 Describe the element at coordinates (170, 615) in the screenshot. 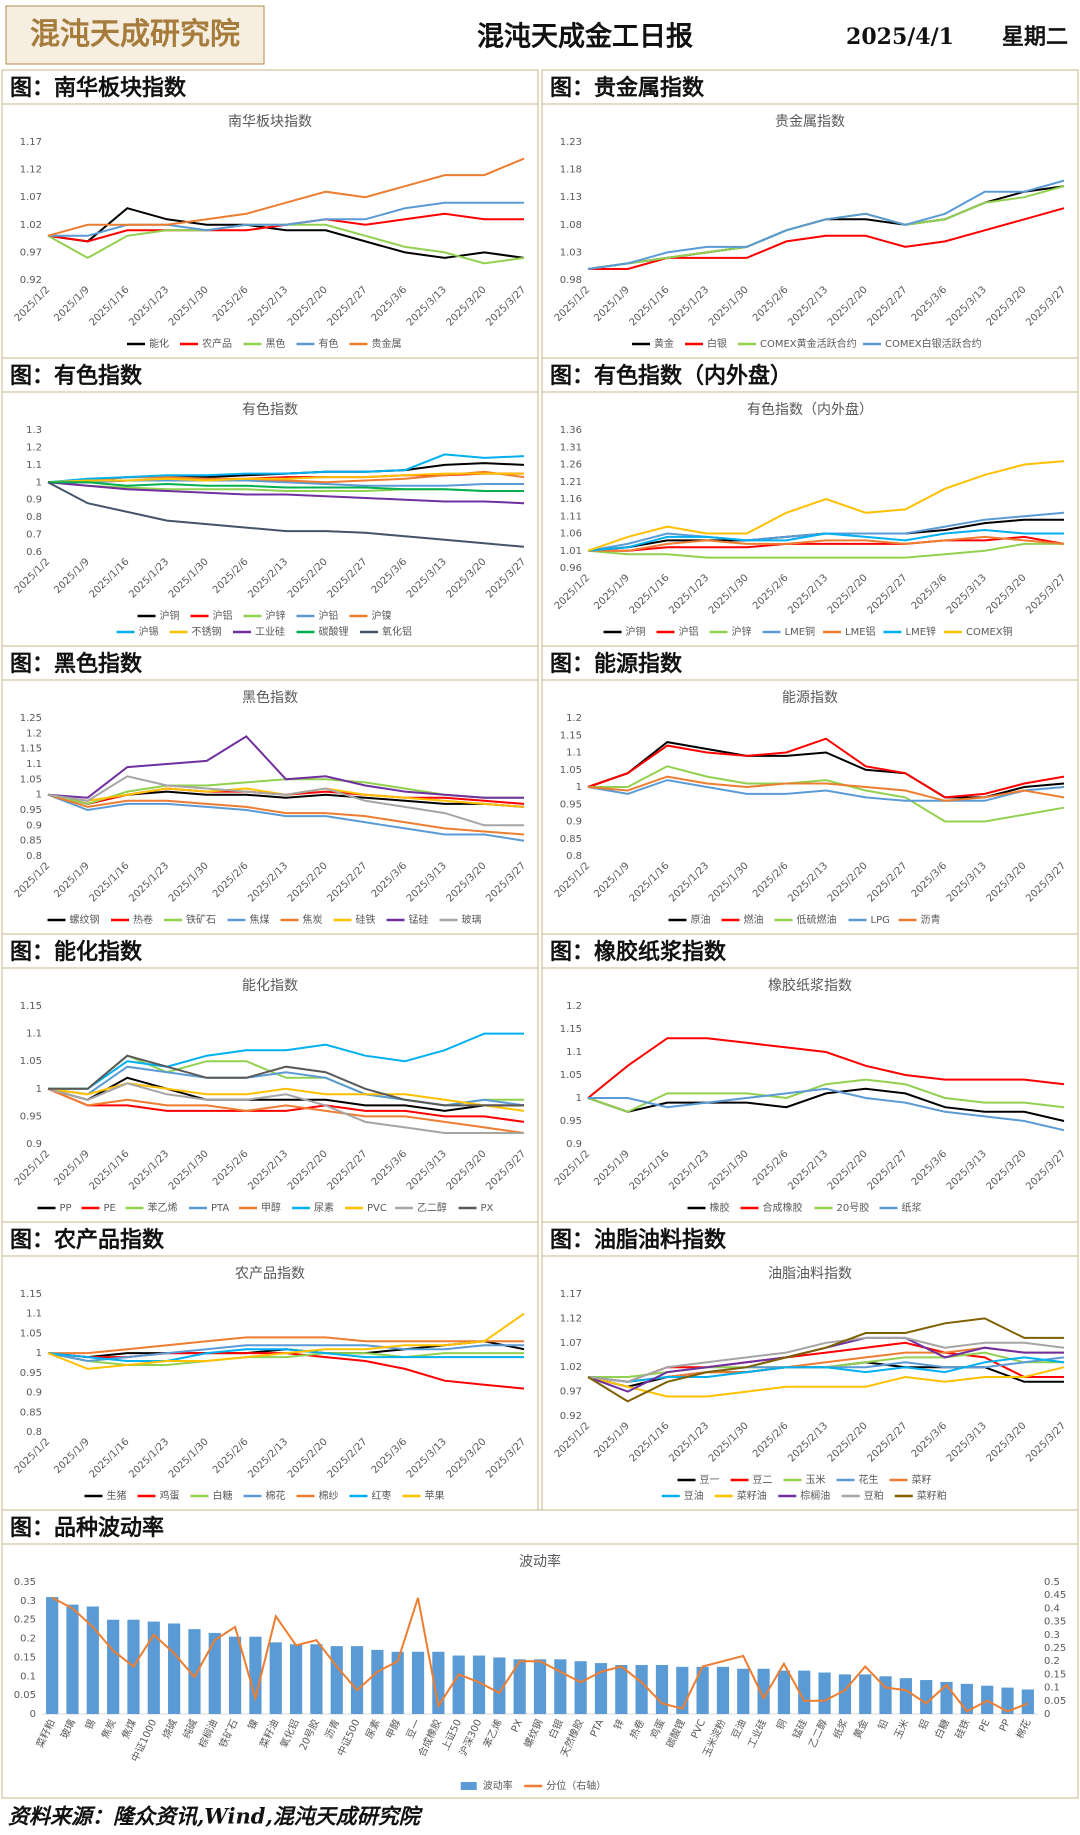

I see `legend-label: 沪铜` at that location.